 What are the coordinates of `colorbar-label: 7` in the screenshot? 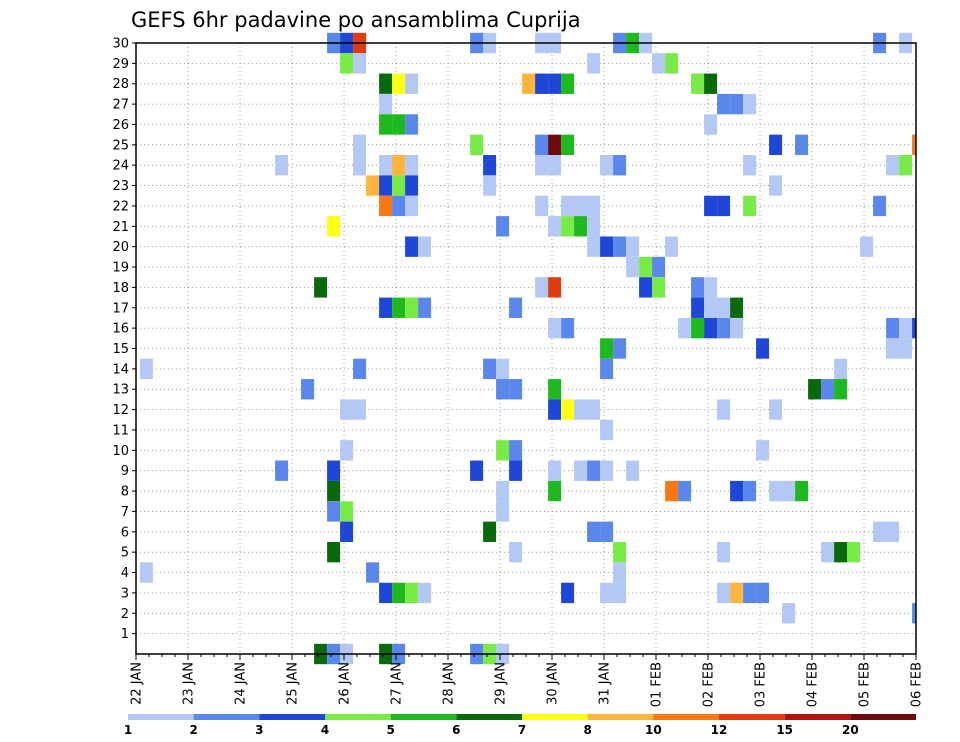 It's located at (522, 730).